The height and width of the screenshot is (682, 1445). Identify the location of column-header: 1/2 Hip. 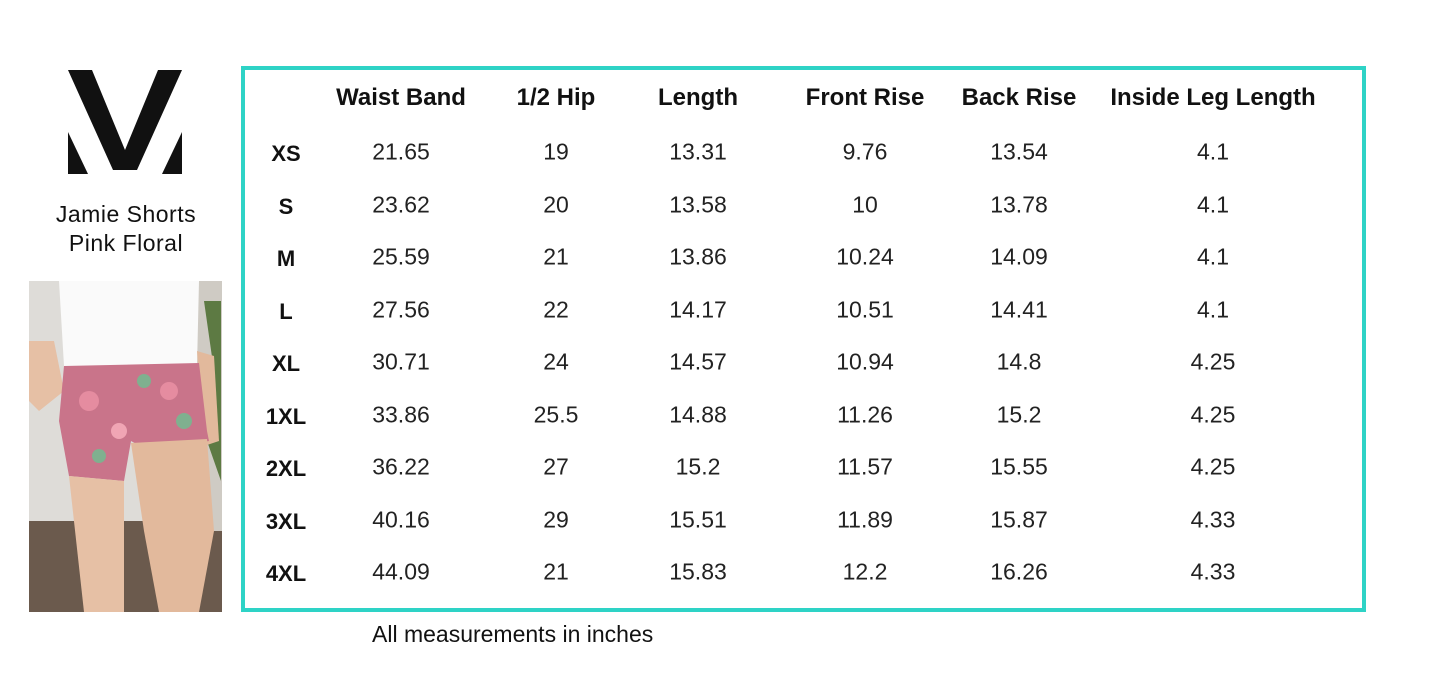
(556, 97).